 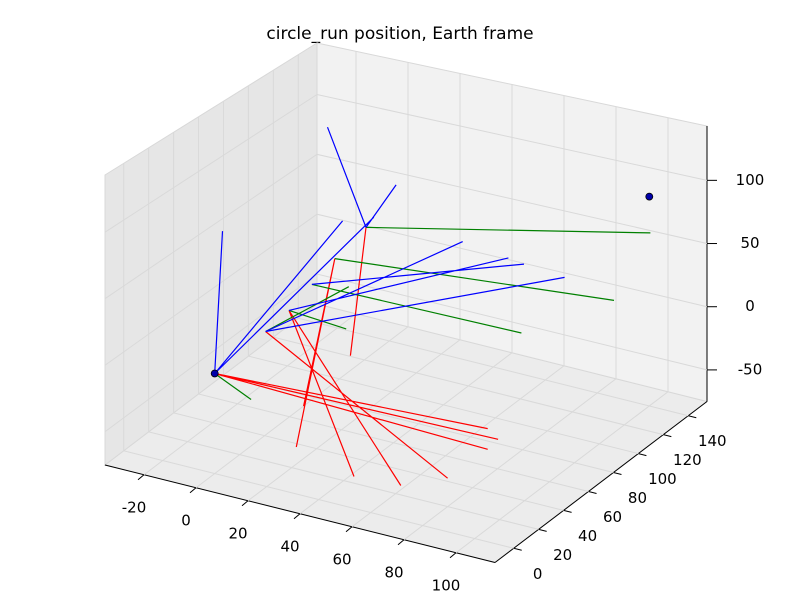 I want to click on z-tick-label: 50, so click(x=749, y=243).